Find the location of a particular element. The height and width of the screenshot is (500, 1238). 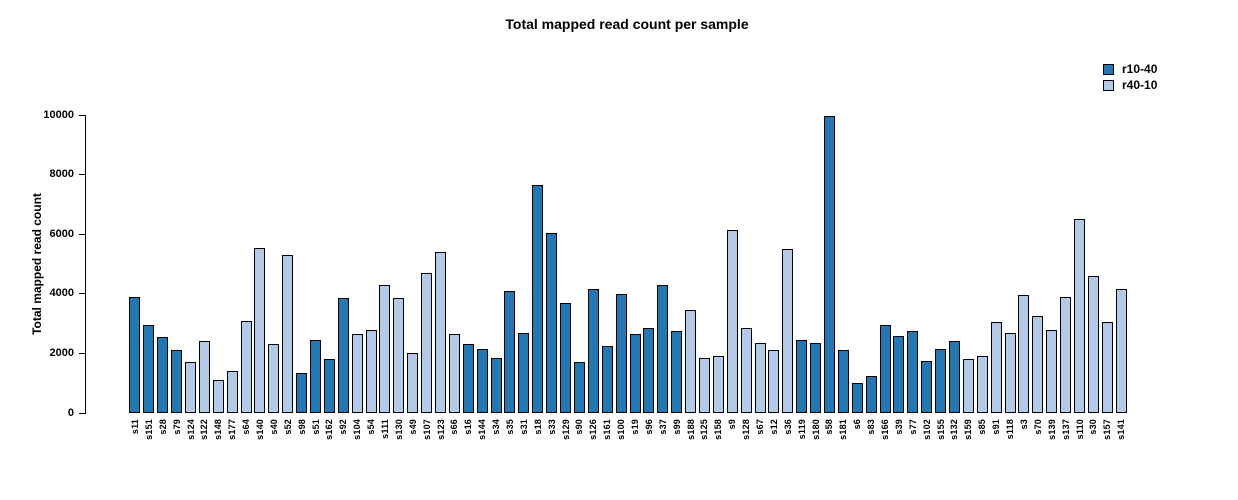

bar-cell: s180 is located at coordinates (816, 277).